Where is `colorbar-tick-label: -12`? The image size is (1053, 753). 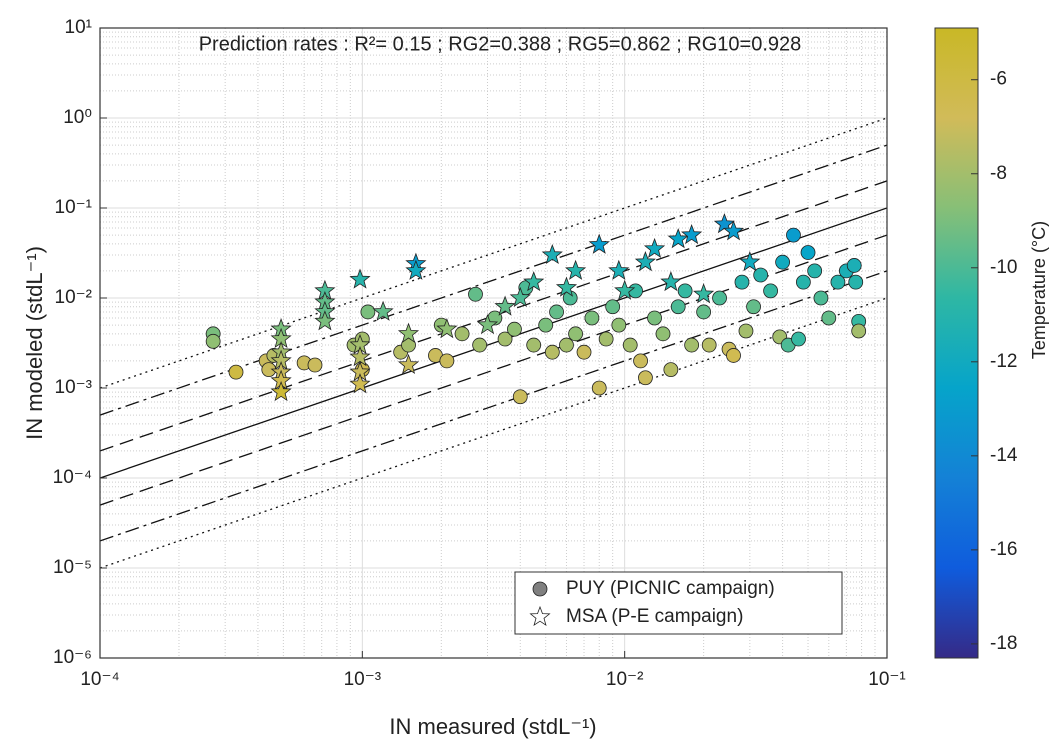 colorbar-tick-label: -12 is located at coordinates (1003, 361).